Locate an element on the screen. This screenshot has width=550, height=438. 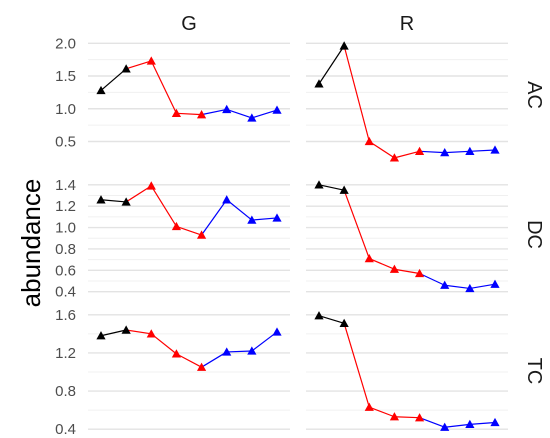
y-tick-label-AC-0: 2.0 is located at coordinates (65, 43).